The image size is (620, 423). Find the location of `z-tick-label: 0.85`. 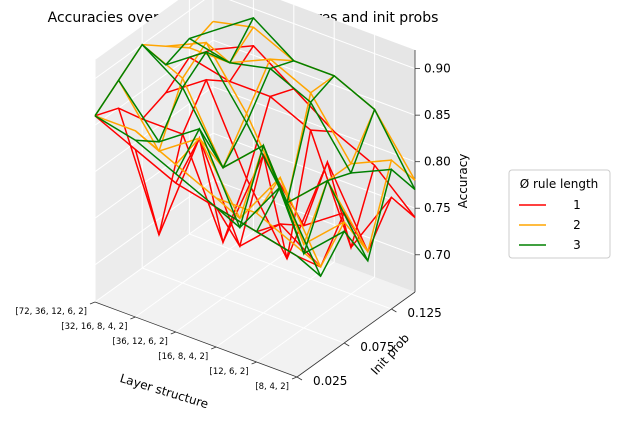

z-tick-label: 0.85 is located at coordinates (437, 115).